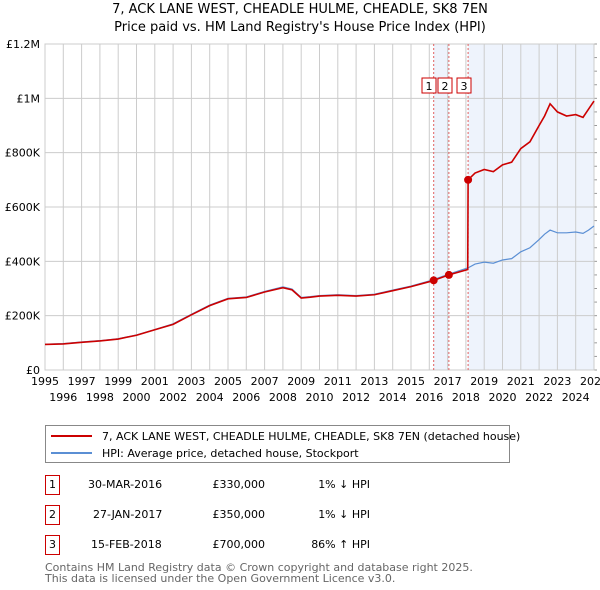 The height and width of the screenshot is (590, 600). Describe the element at coordinates (557, 381) in the screenshot. I see `x-tick-label: 2023` at that location.